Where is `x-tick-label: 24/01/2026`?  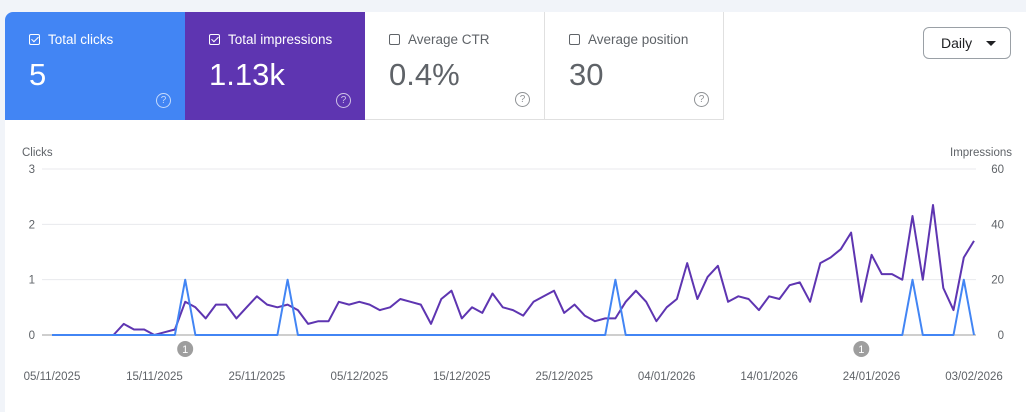
x-tick-label: 24/01/2026 is located at coordinates (872, 377).